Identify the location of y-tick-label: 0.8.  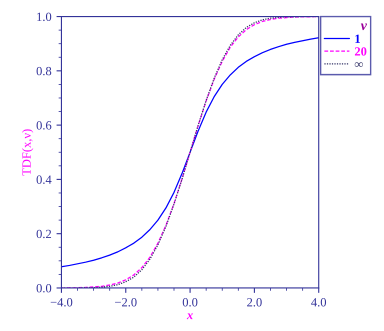
(44, 71).